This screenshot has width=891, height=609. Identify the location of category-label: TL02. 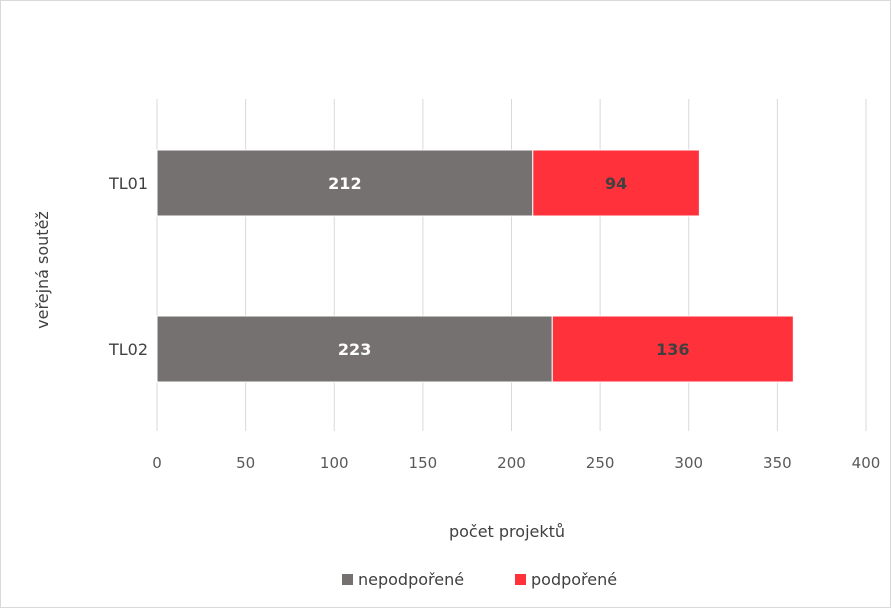
(128, 349).